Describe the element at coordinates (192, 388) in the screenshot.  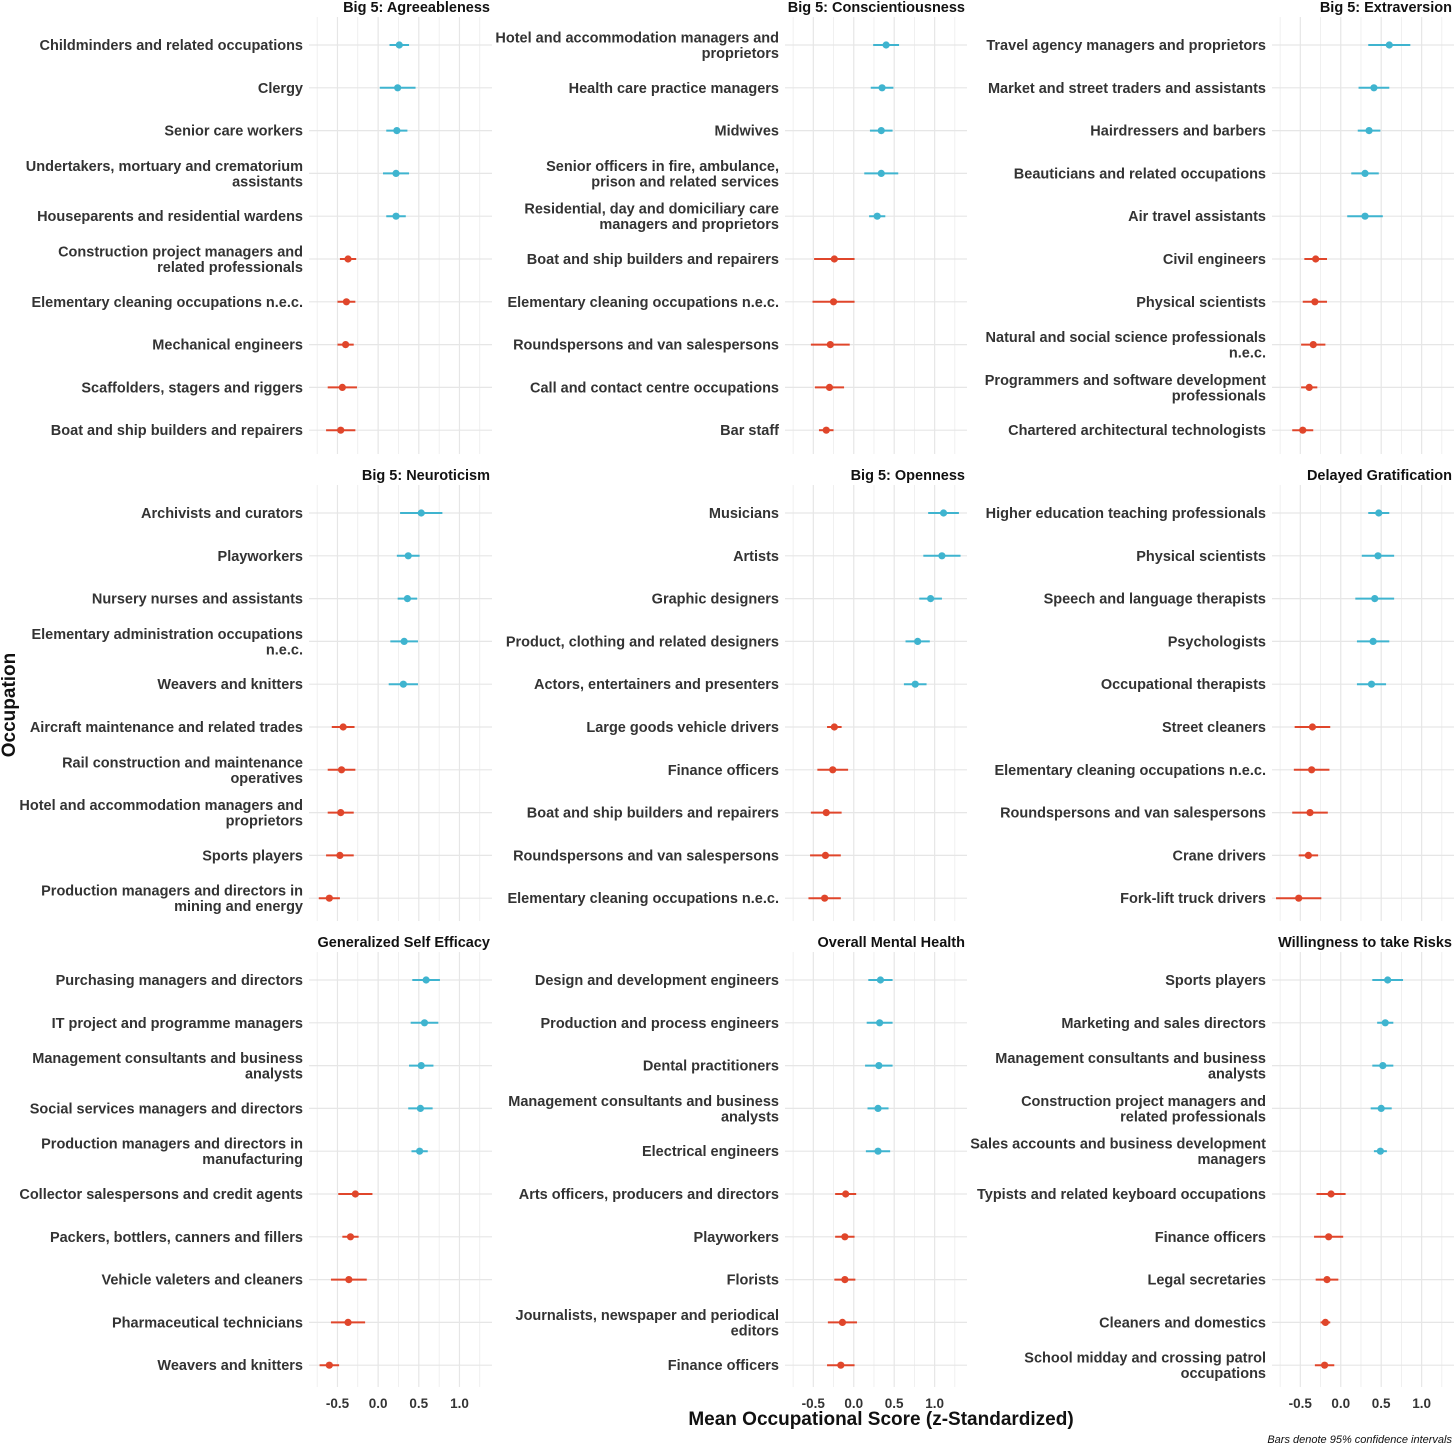
I see `category-label: Scaffolders, stagers and riggers` at that location.